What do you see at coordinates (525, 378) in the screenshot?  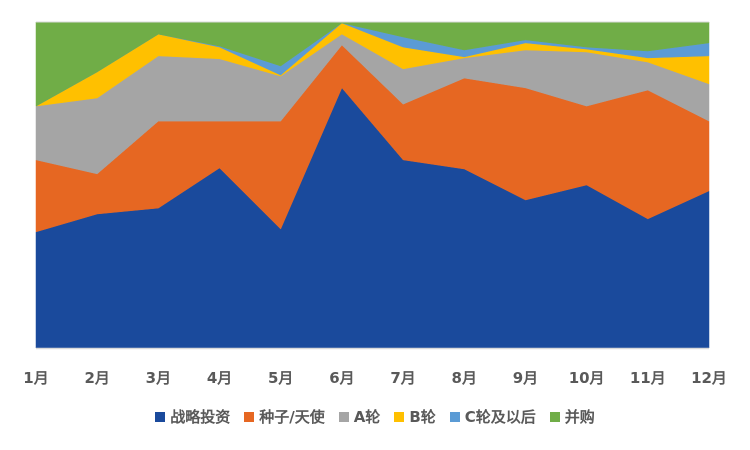 I see `x-tick-label: 9月` at bounding box center [525, 378].